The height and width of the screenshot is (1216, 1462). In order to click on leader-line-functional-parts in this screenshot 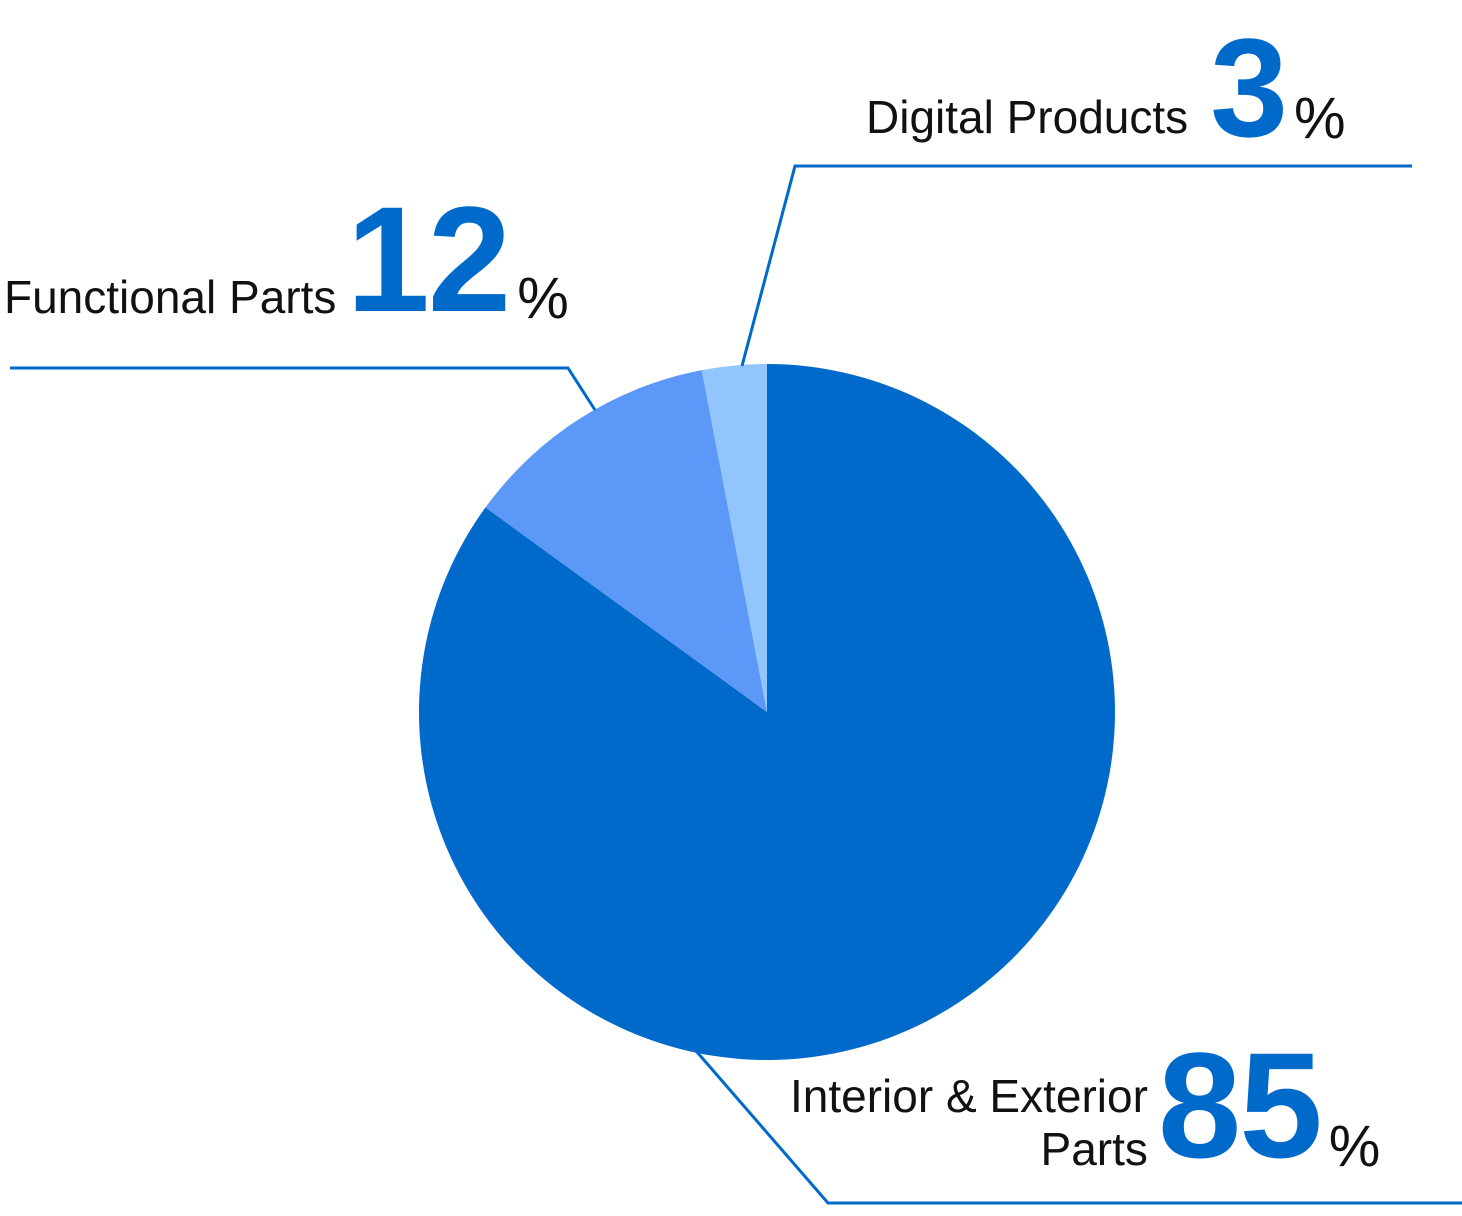, I will do `click(303, 388)`.